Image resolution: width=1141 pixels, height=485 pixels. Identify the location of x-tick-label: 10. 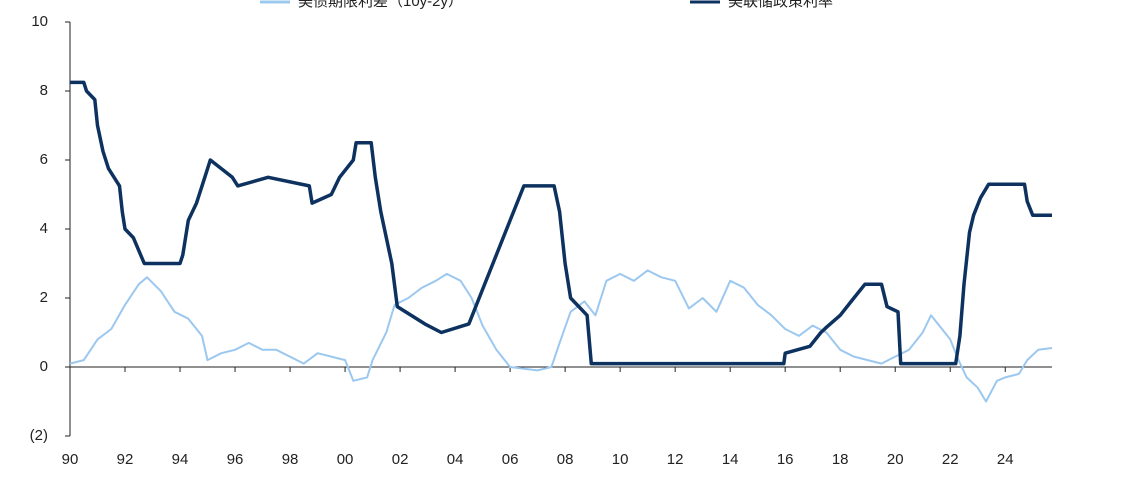
(620, 459).